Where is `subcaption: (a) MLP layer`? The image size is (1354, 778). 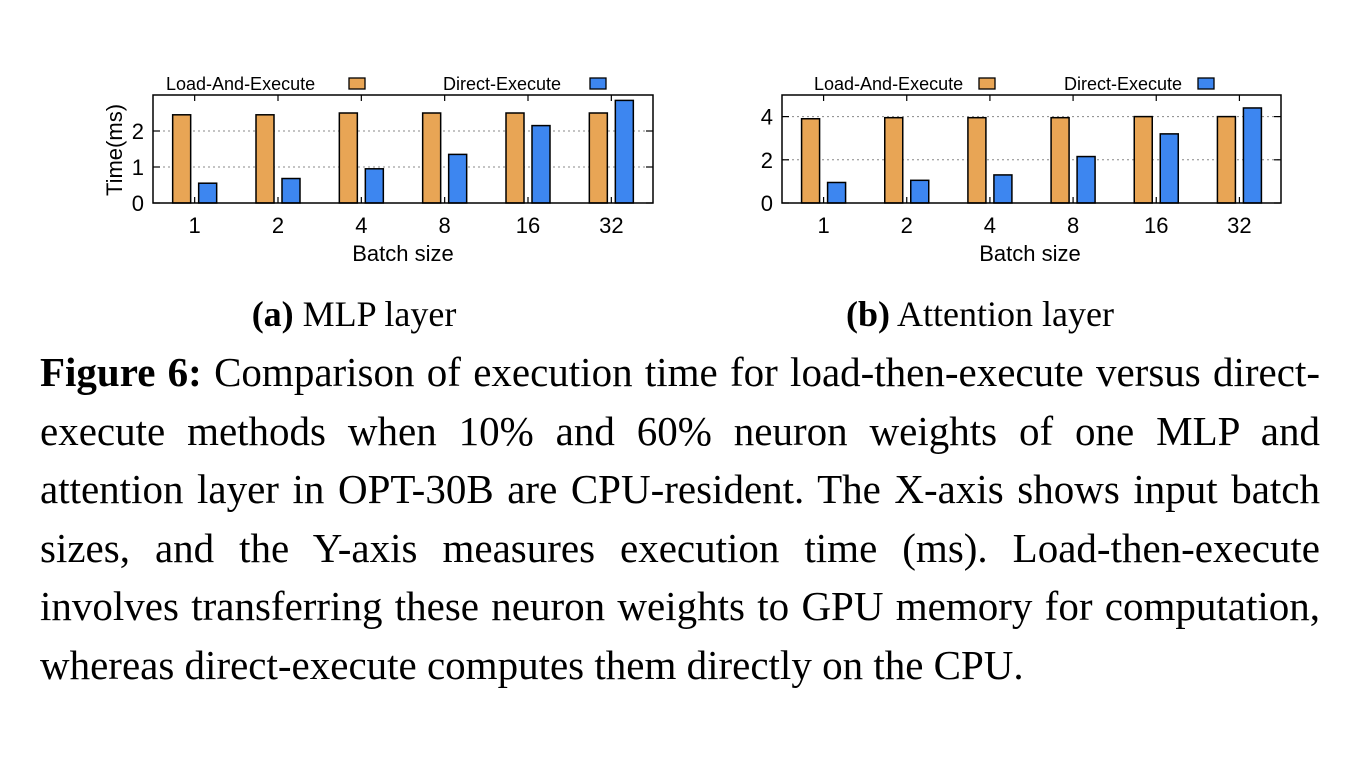
subcaption: (a) MLP layer is located at coordinates (354, 314).